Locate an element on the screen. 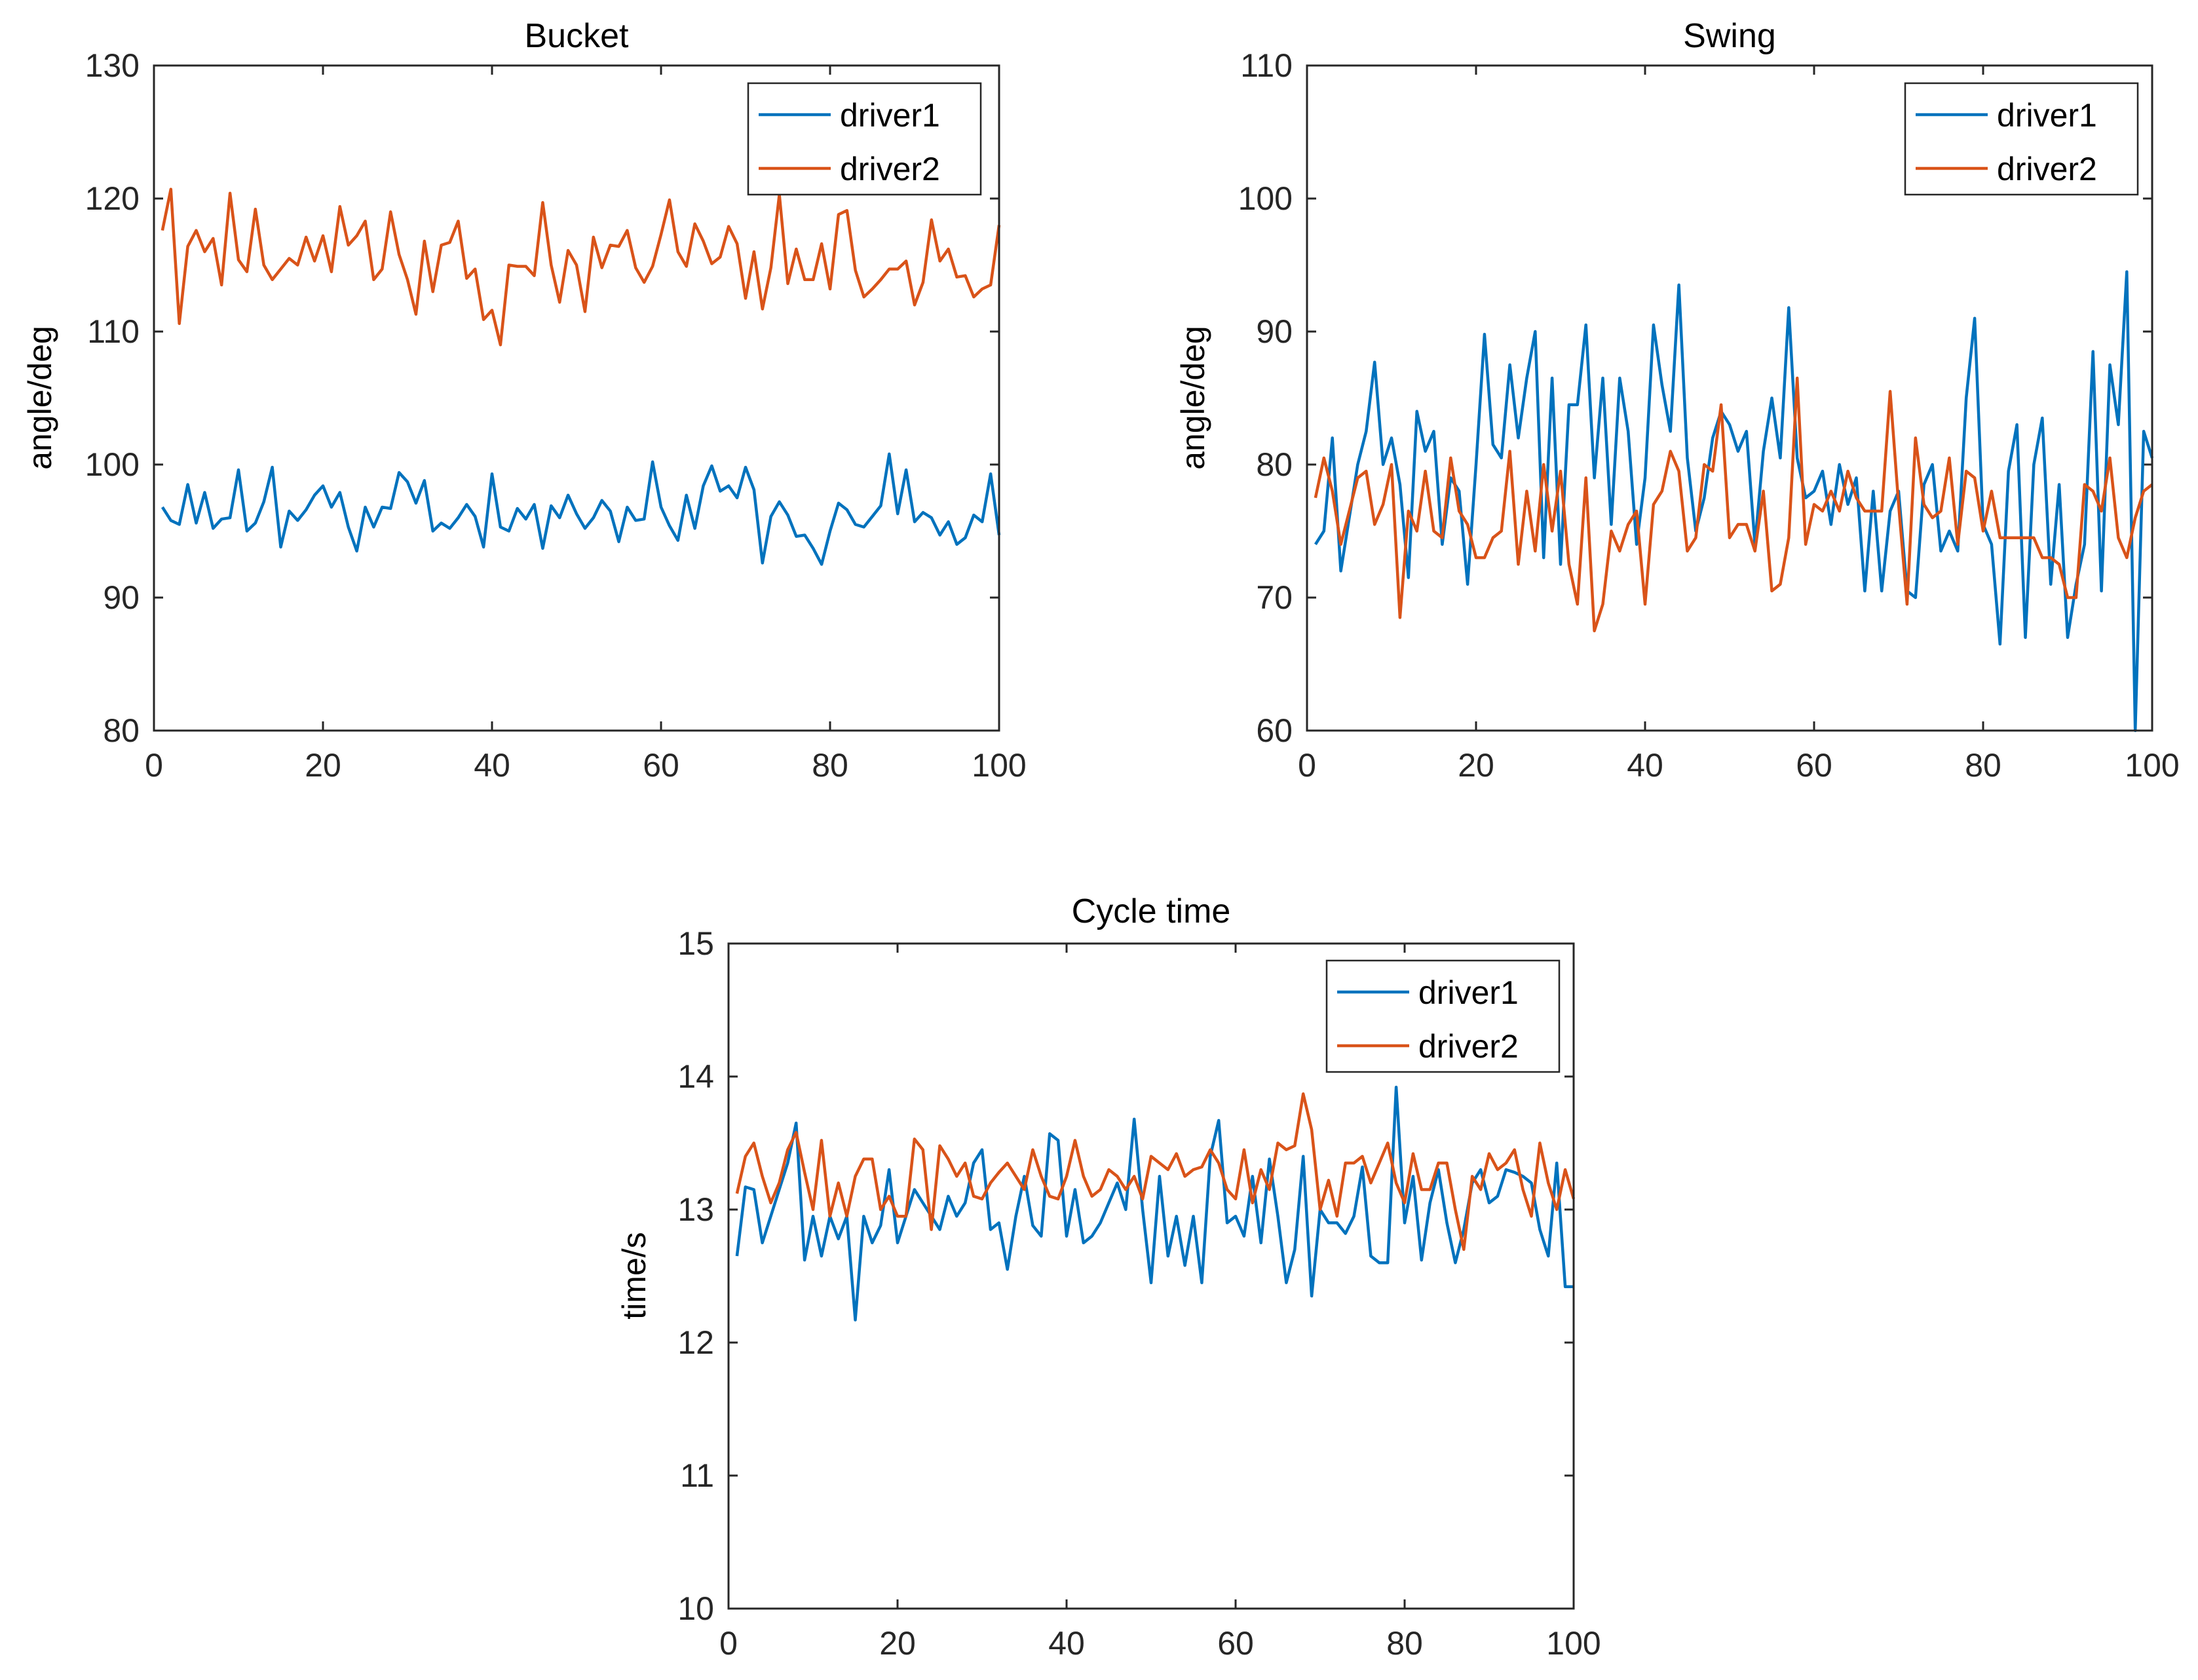 This screenshot has height=1680, width=2198. swing-xtick-label: 60 is located at coordinates (1814, 765).